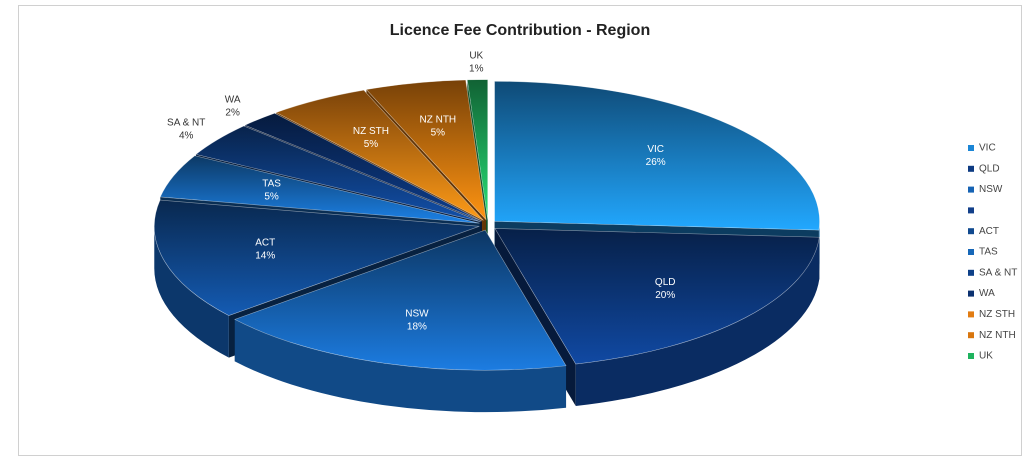 Image resolution: width=1023 pixels, height=456 pixels. What do you see at coordinates (997, 335) in the screenshot?
I see `legend-label: NZ NTH` at bounding box center [997, 335].